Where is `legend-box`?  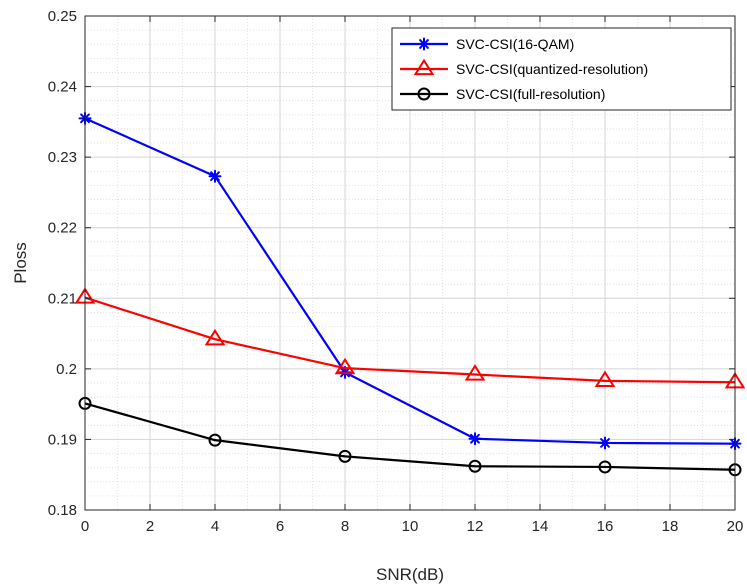
legend-box is located at coordinates (561, 69).